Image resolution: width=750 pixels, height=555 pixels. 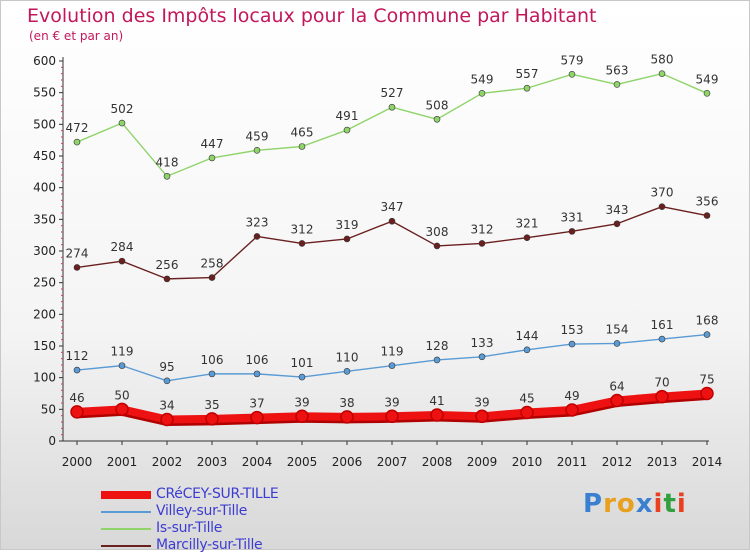 I want to click on data-label: 347, so click(x=392, y=207).